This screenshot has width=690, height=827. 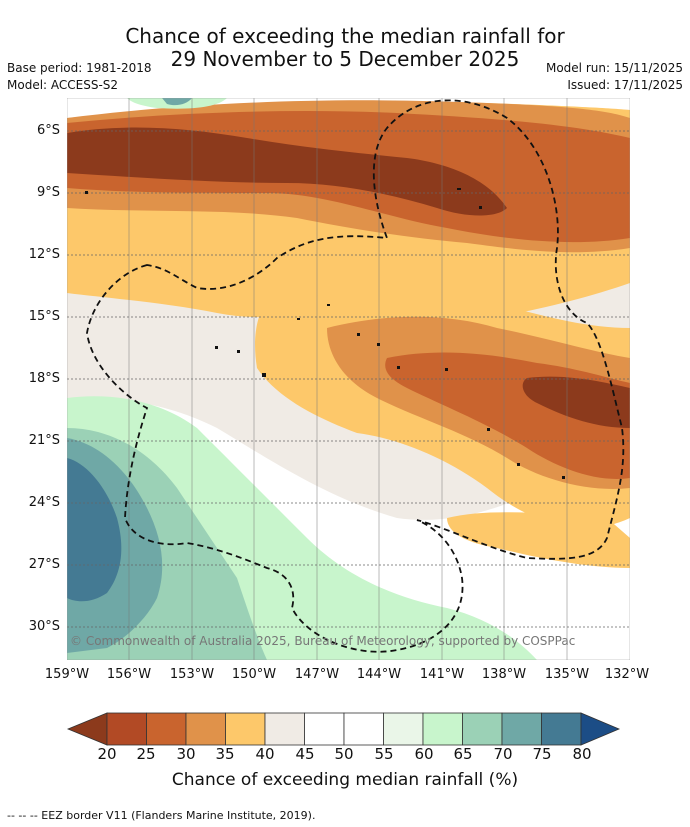 What do you see at coordinates (146, 754) in the screenshot?
I see `colorbar-tick-25: 25` at bounding box center [146, 754].